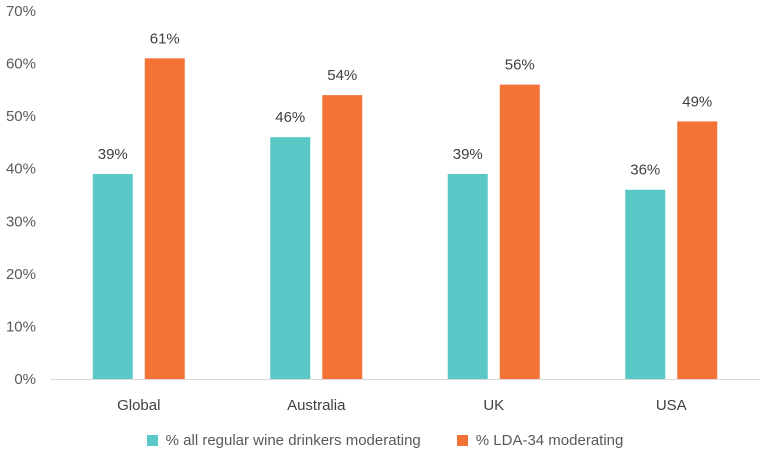 This screenshot has height=456, width=770. Describe the element at coordinates (342, 75) in the screenshot. I see `data-label: 54%` at that location.